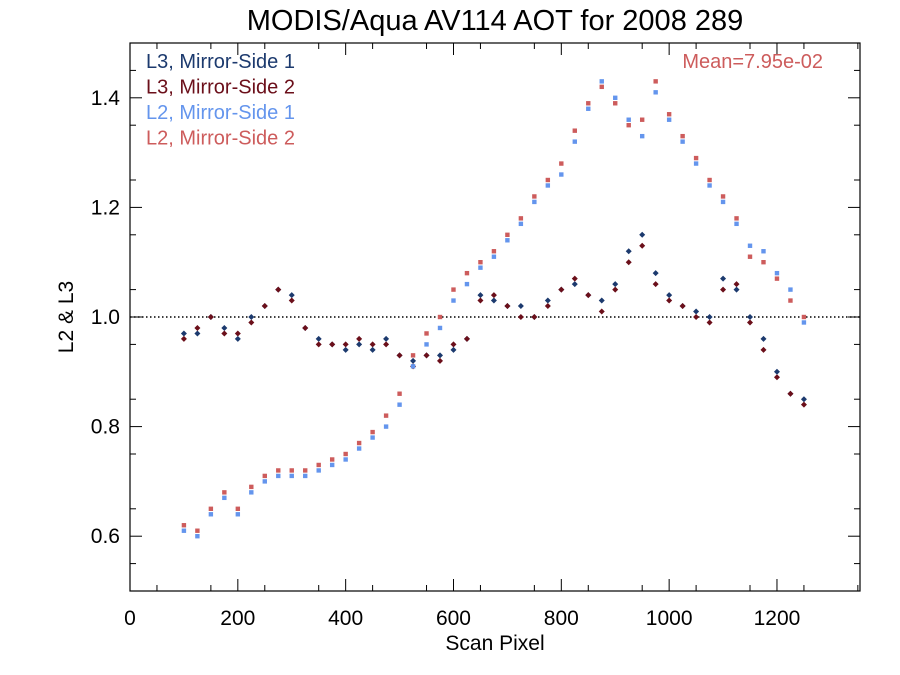 The height and width of the screenshot is (675, 900). What do you see at coordinates (453, 618) in the screenshot?
I see `x-tick-label: 600` at bounding box center [453, 618].